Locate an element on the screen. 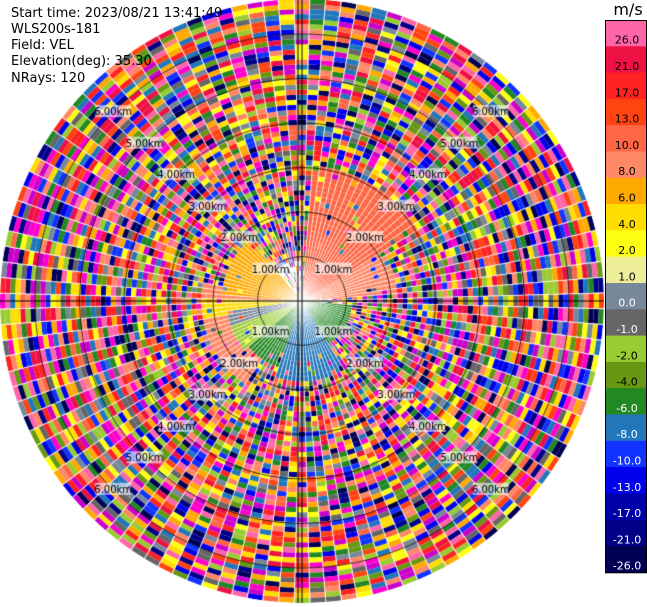 This screenshot has width=647, height=607. colorbar-tick-label: -30.0 is located at coordinates (627, 592).